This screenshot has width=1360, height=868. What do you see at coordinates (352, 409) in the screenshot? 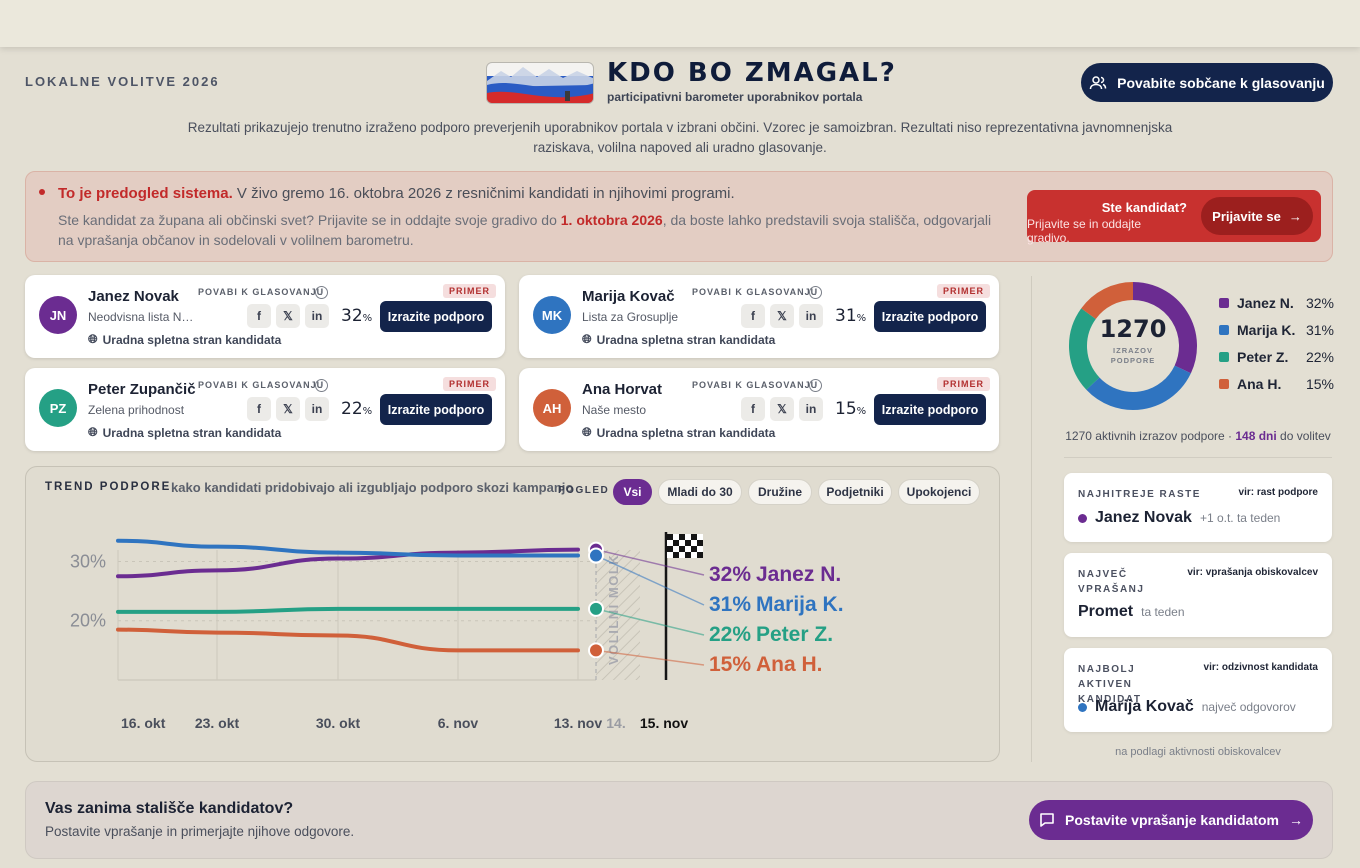
I see `percent-value: 22` at bounding box center [352, 409].